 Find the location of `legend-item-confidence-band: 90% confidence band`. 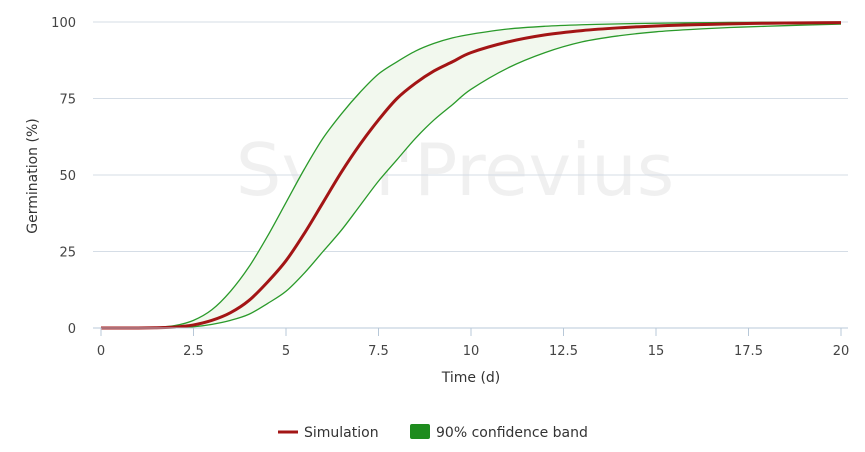

legend-item-confidence-band: 90% confidence band is located at coordinates (499, 432).